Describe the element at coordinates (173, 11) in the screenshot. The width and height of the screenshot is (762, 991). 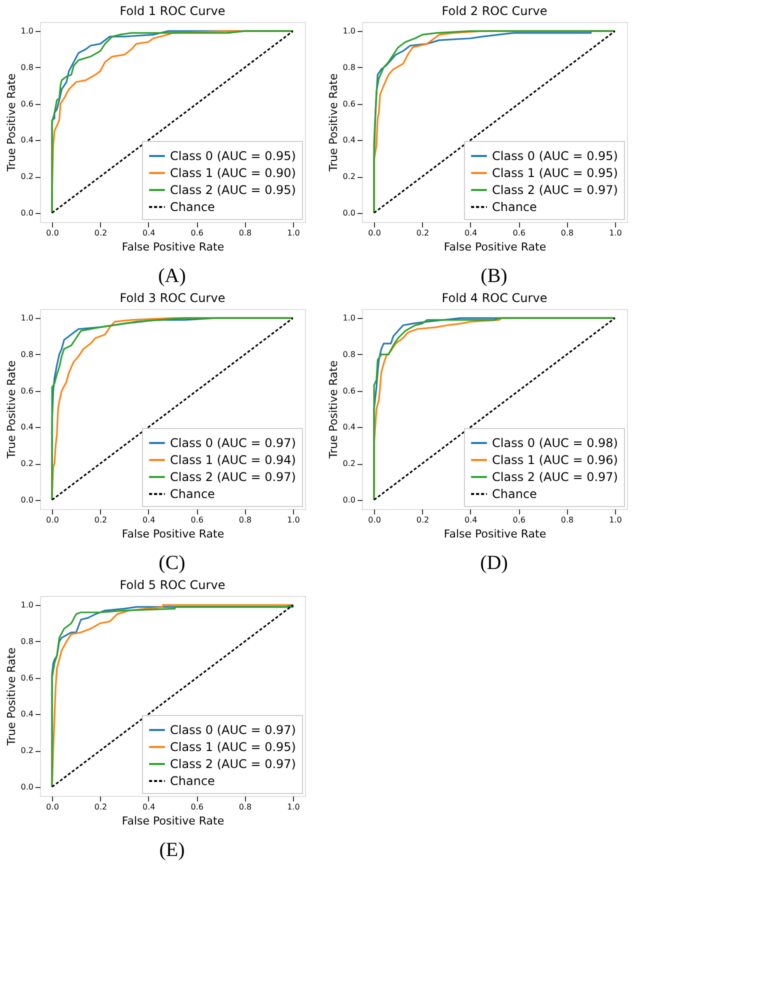
I see `chart-title: Fold 1 ROC Curve` at that location.